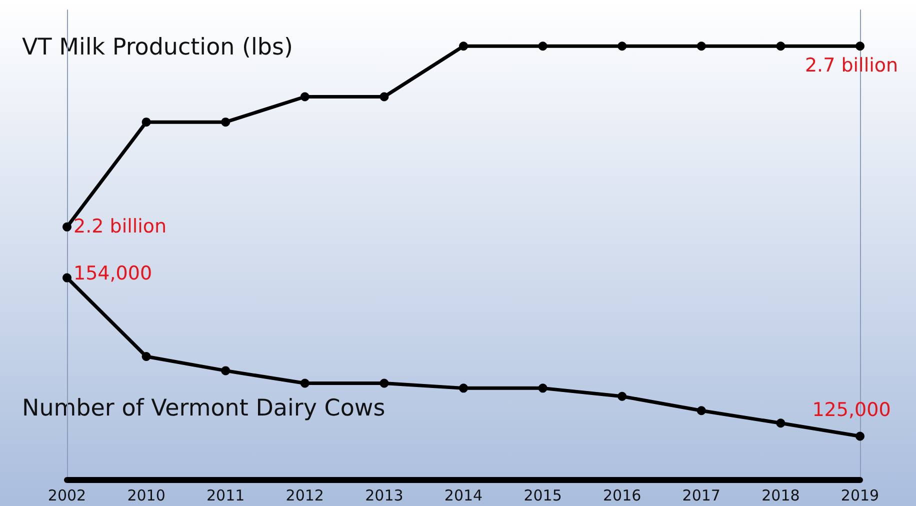 This screenshot has width=916, height=506. What do you see at coordinates (305, 495) in the screenshot?
I see `x-tick-label: 2012` at bounding box center [305, 495].